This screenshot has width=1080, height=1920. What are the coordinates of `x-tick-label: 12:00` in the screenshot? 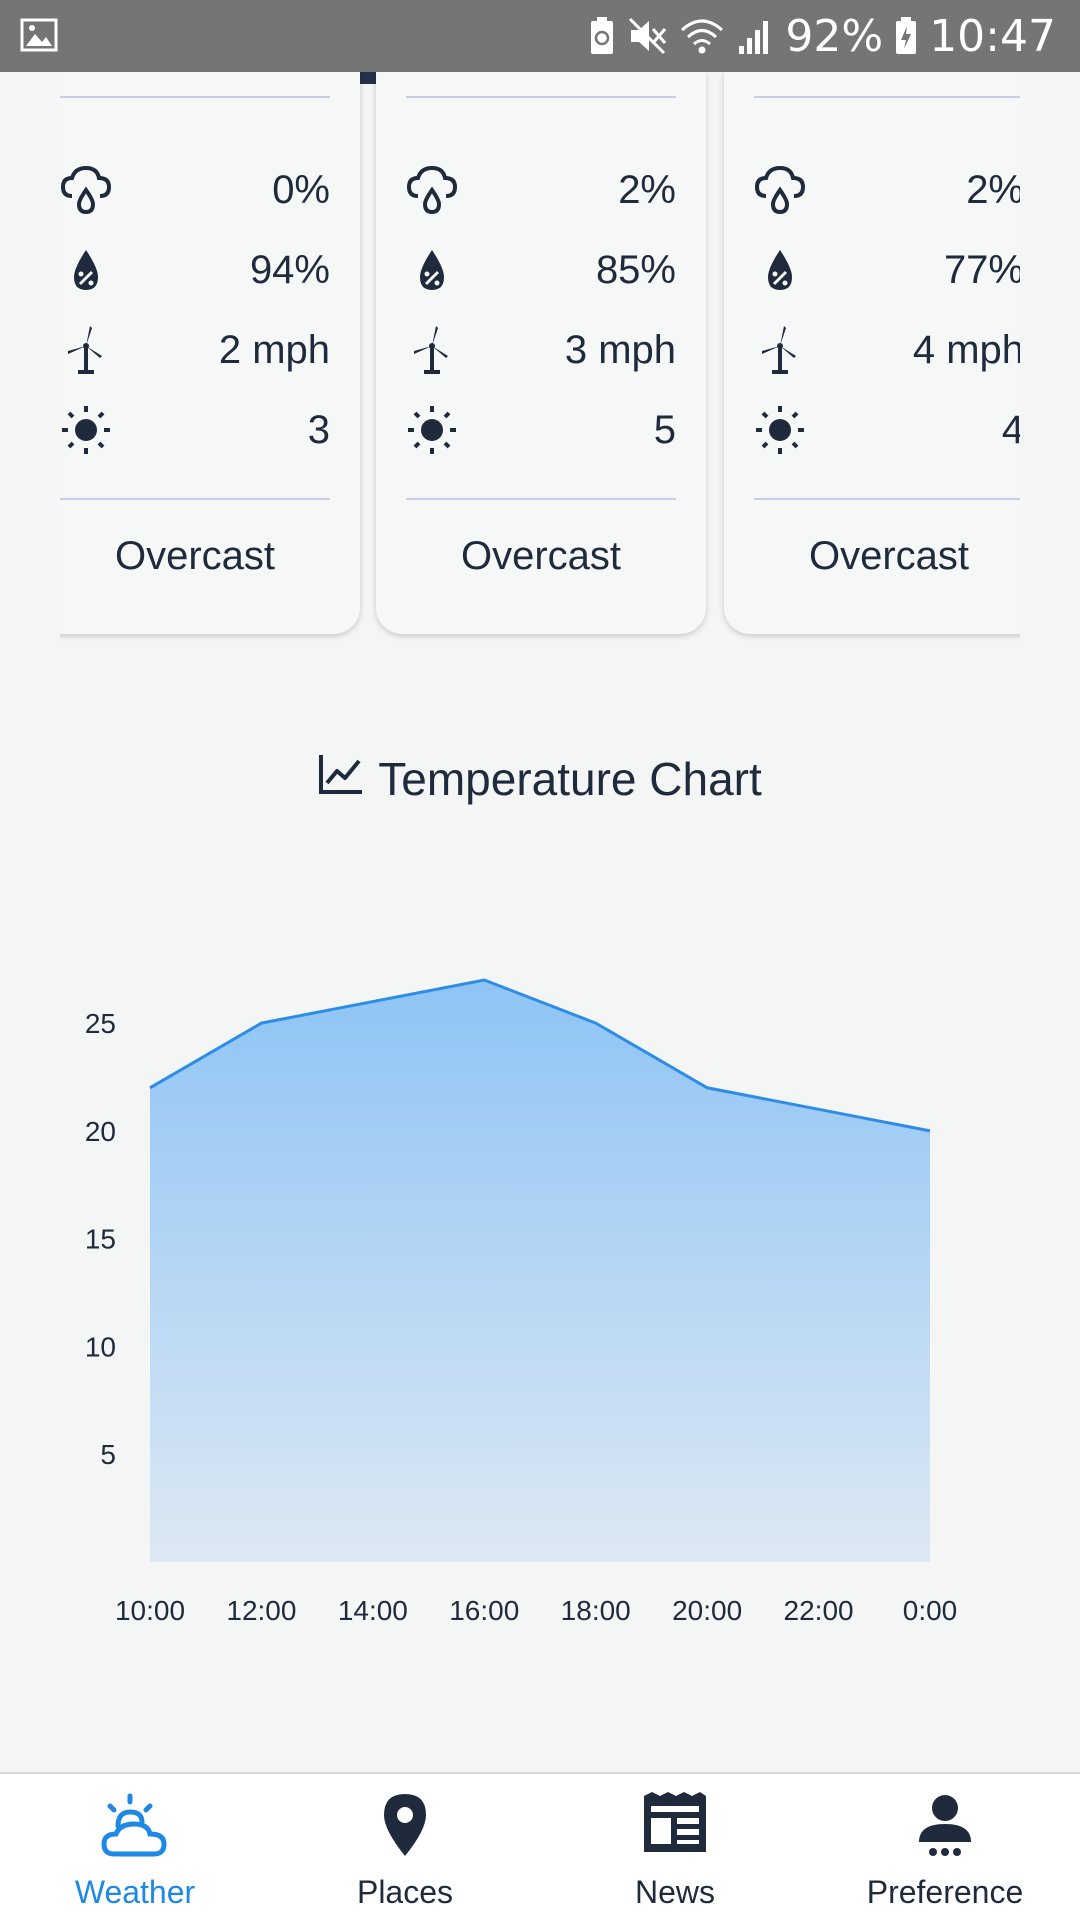 It's located at (261, 1610).